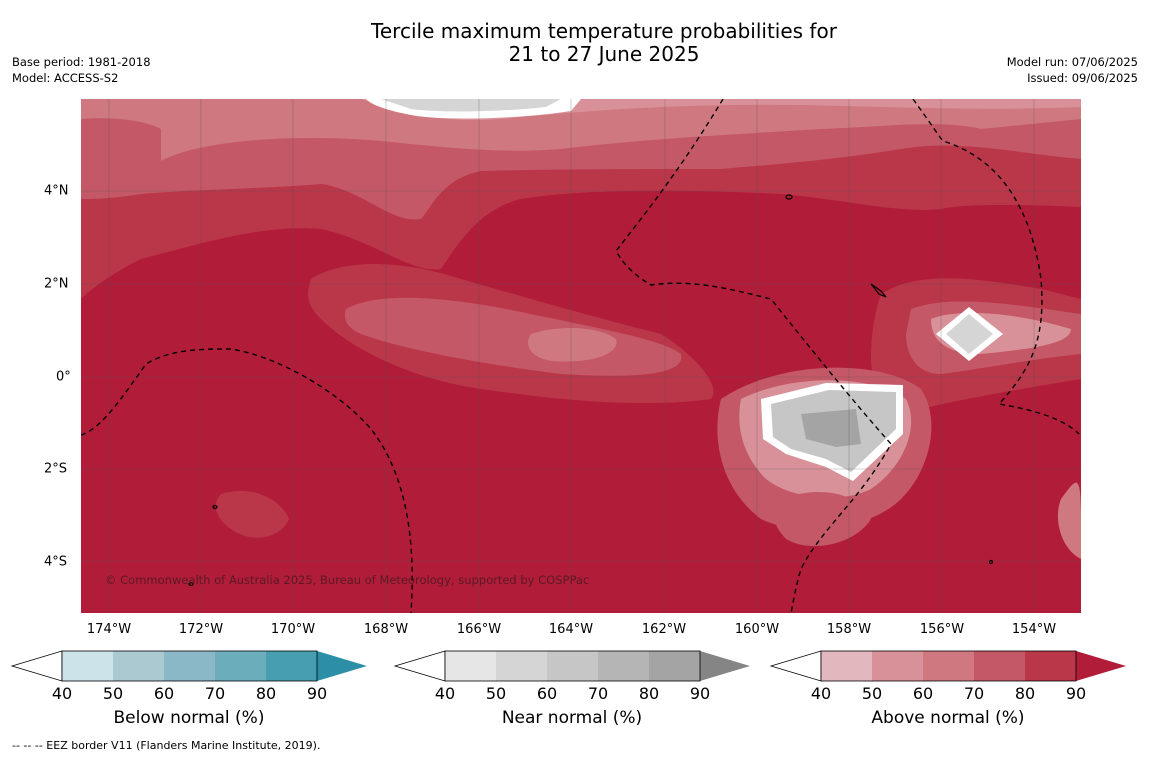  I want to click on colorbar-above-normal, so click(947, 666).